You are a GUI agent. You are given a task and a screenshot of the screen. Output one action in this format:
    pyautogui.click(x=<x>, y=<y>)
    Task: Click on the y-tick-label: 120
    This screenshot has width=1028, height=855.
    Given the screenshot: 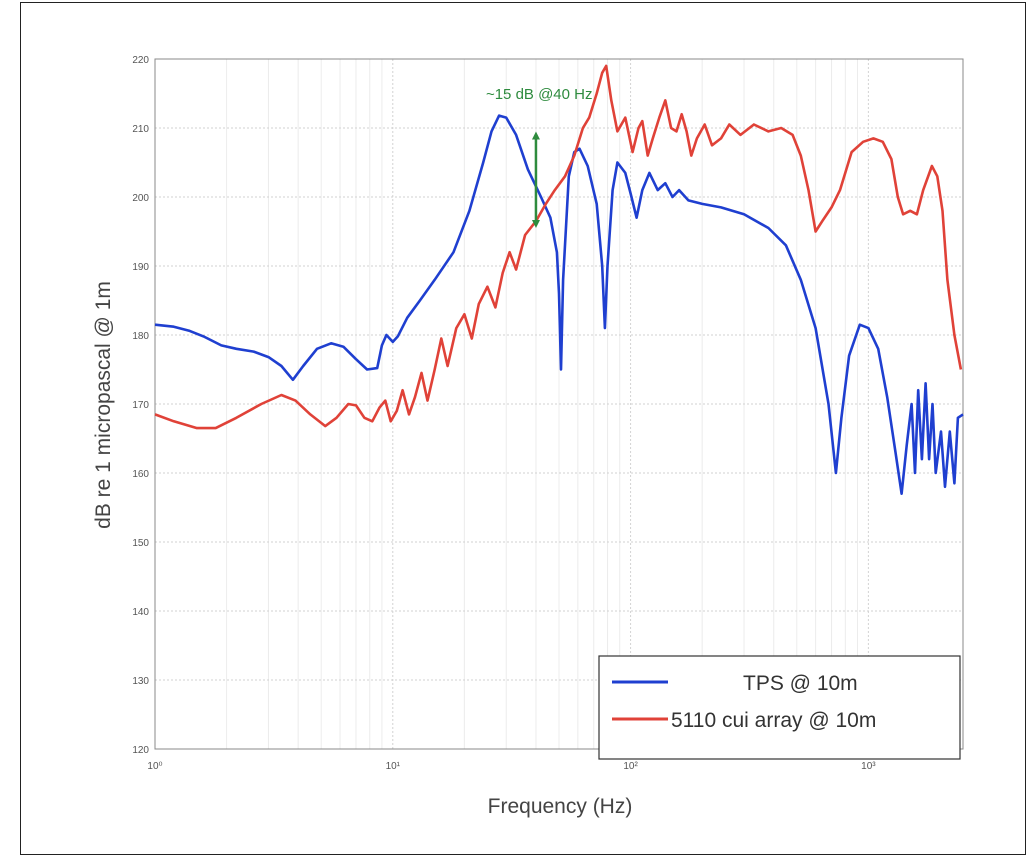 What is the action you would take?
    pyautogui.click(x=140, y=750)
    